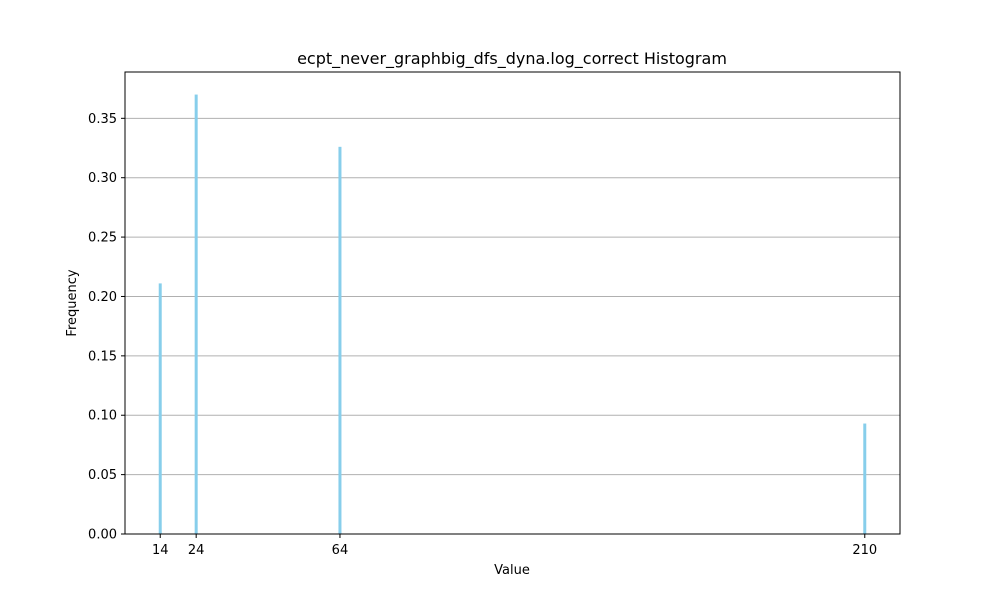  I want to click on y-tick-label: 0.10, so click(102, 416).